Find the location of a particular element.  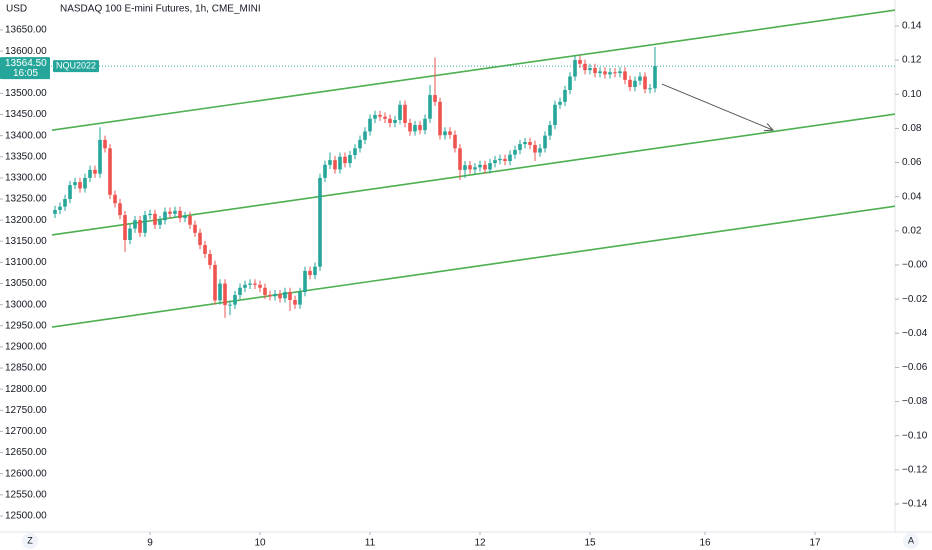

y-tick-label: 13050.00 is located at coordinates (26, 283).